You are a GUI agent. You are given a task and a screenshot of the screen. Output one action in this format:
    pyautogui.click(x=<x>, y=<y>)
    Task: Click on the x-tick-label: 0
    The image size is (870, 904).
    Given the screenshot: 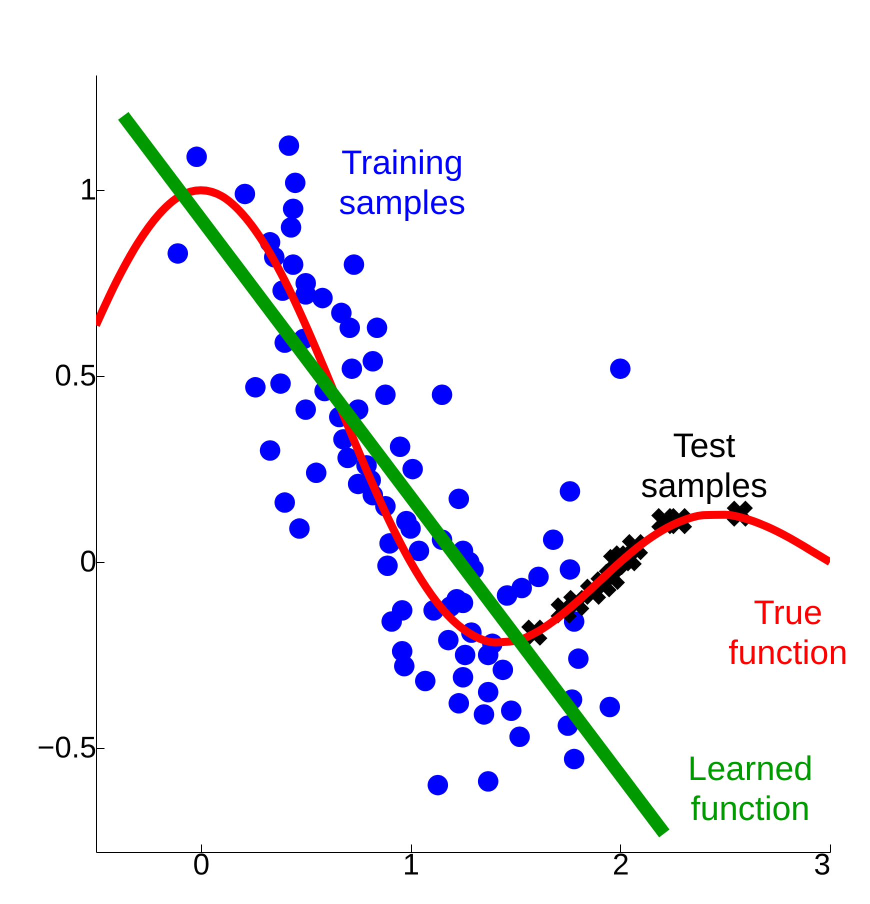 What is the action you would take?
    pyautogui.click(x=201, y=865)
    